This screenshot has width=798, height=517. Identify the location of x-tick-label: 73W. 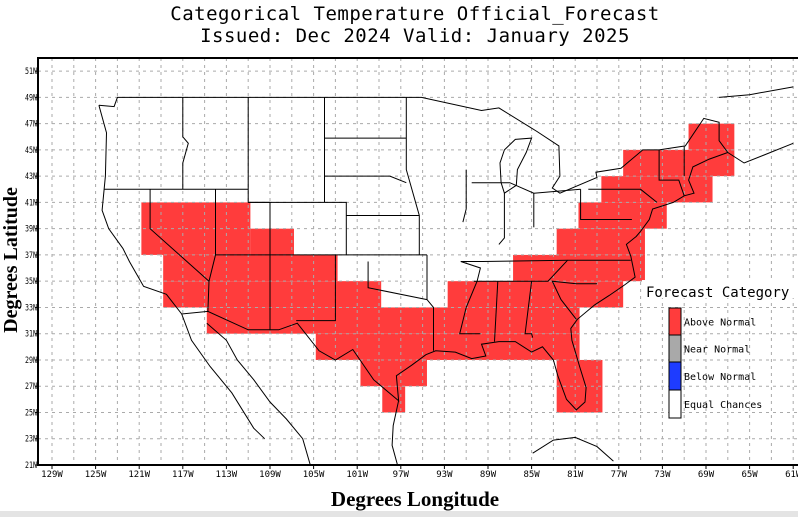
(662, 475).